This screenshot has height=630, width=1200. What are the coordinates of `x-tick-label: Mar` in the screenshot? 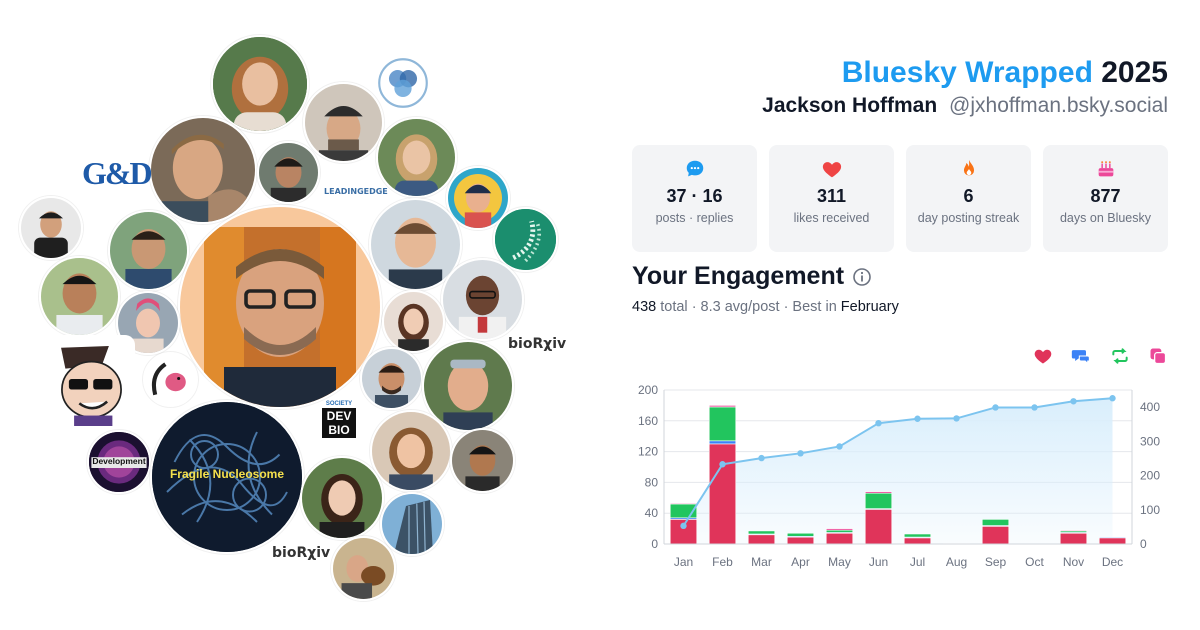 It's located at (761, 562).